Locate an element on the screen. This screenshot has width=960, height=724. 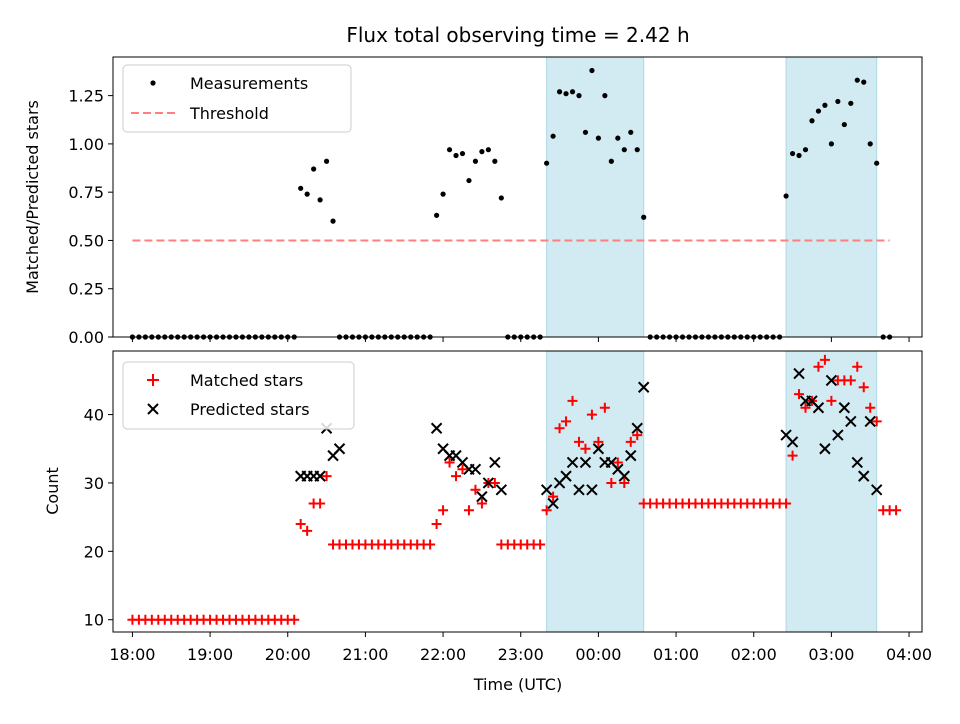
x-tick-label: 20:00 is located at coordinates (288, 654).